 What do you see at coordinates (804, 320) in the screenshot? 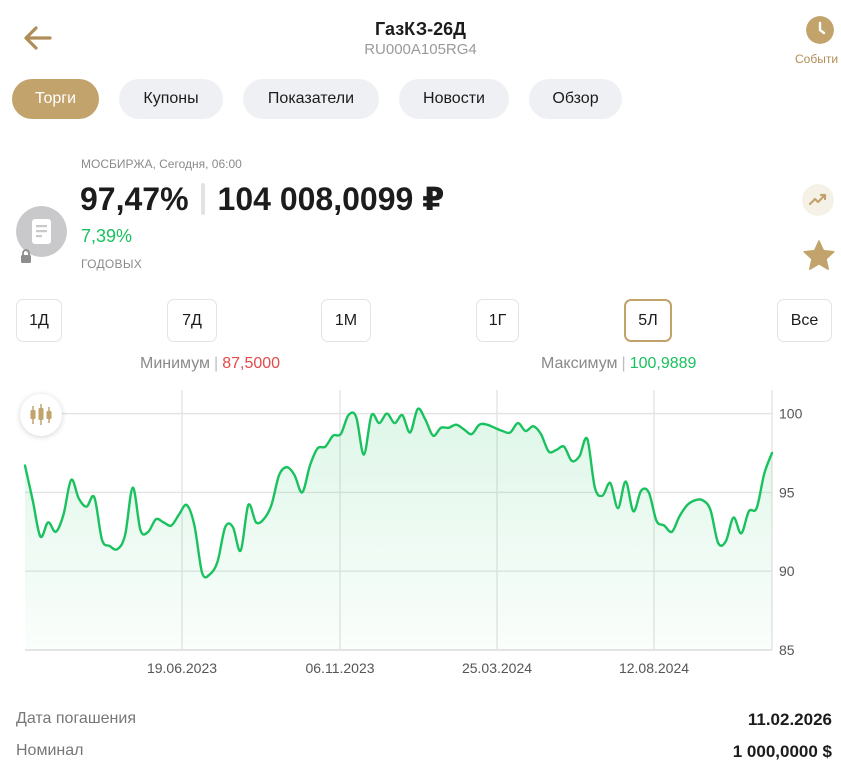
I see `period-all: Все` at bounding box center [804, 320].